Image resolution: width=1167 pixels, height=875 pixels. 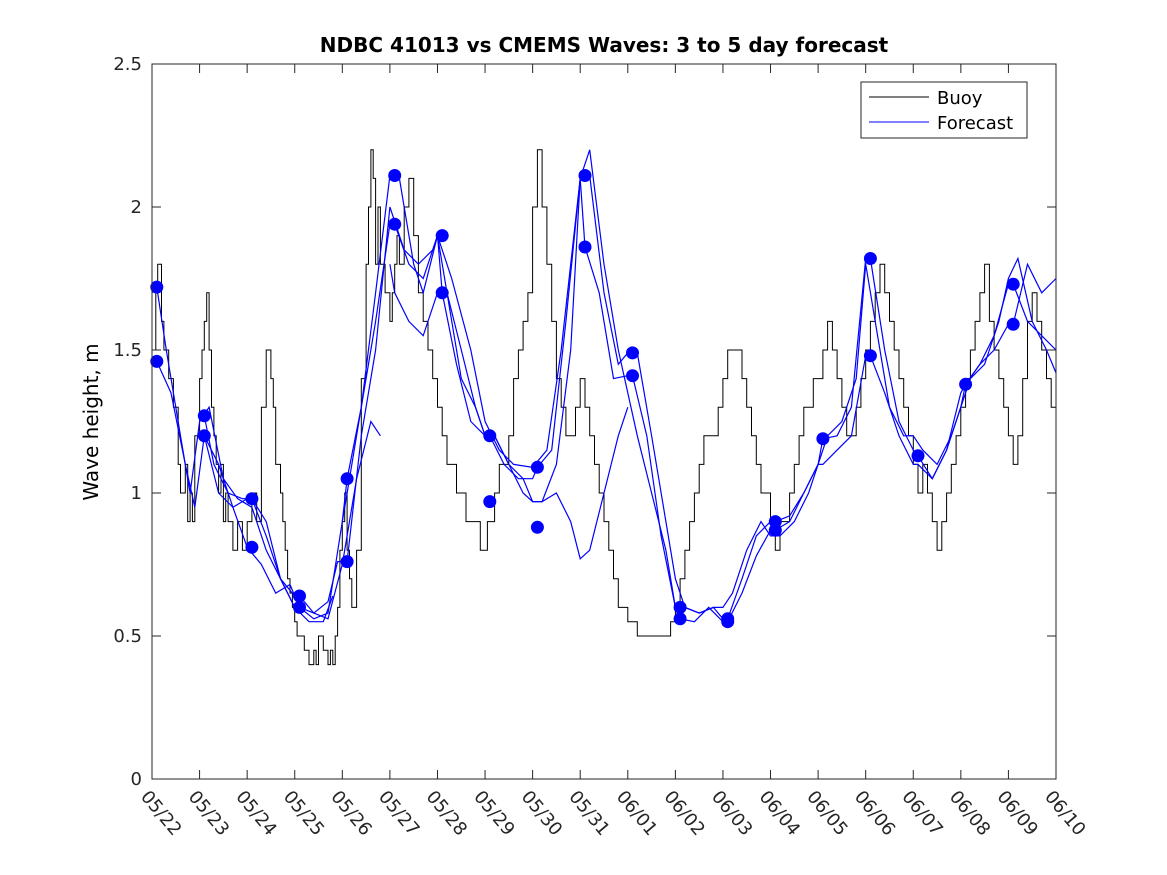 What do you see at coordinates (127, 64) in the screenshot?
I see `y-tick-label: 2.5` at bounding box center [127, 64].